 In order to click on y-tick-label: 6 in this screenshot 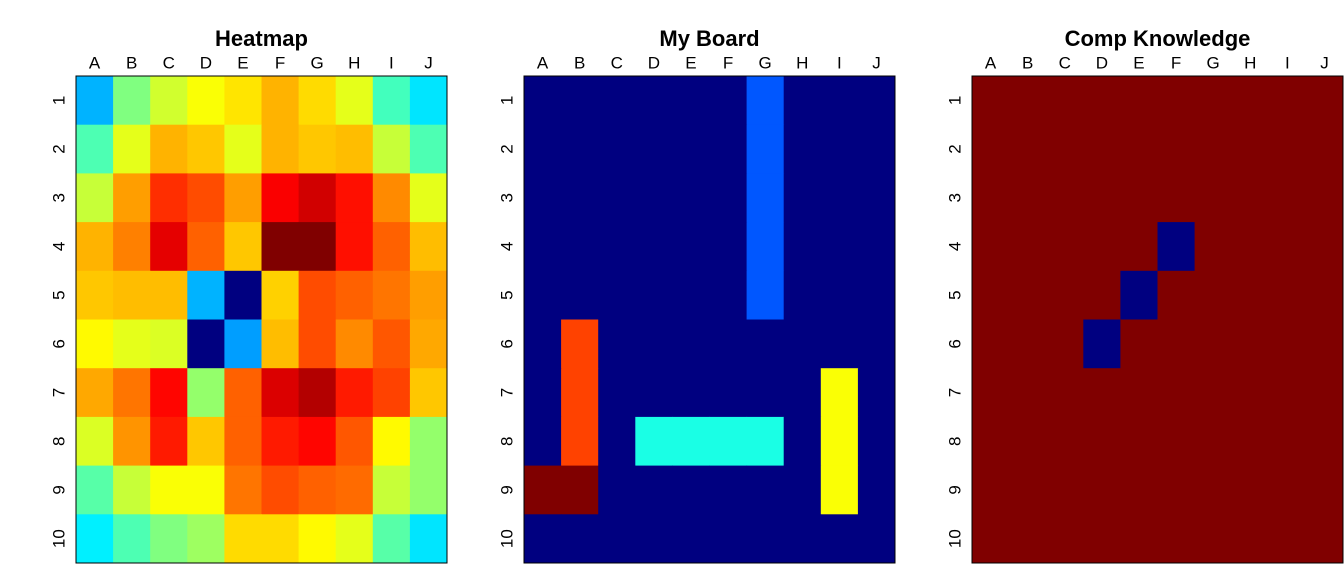, I will do `click(506, 343)`.